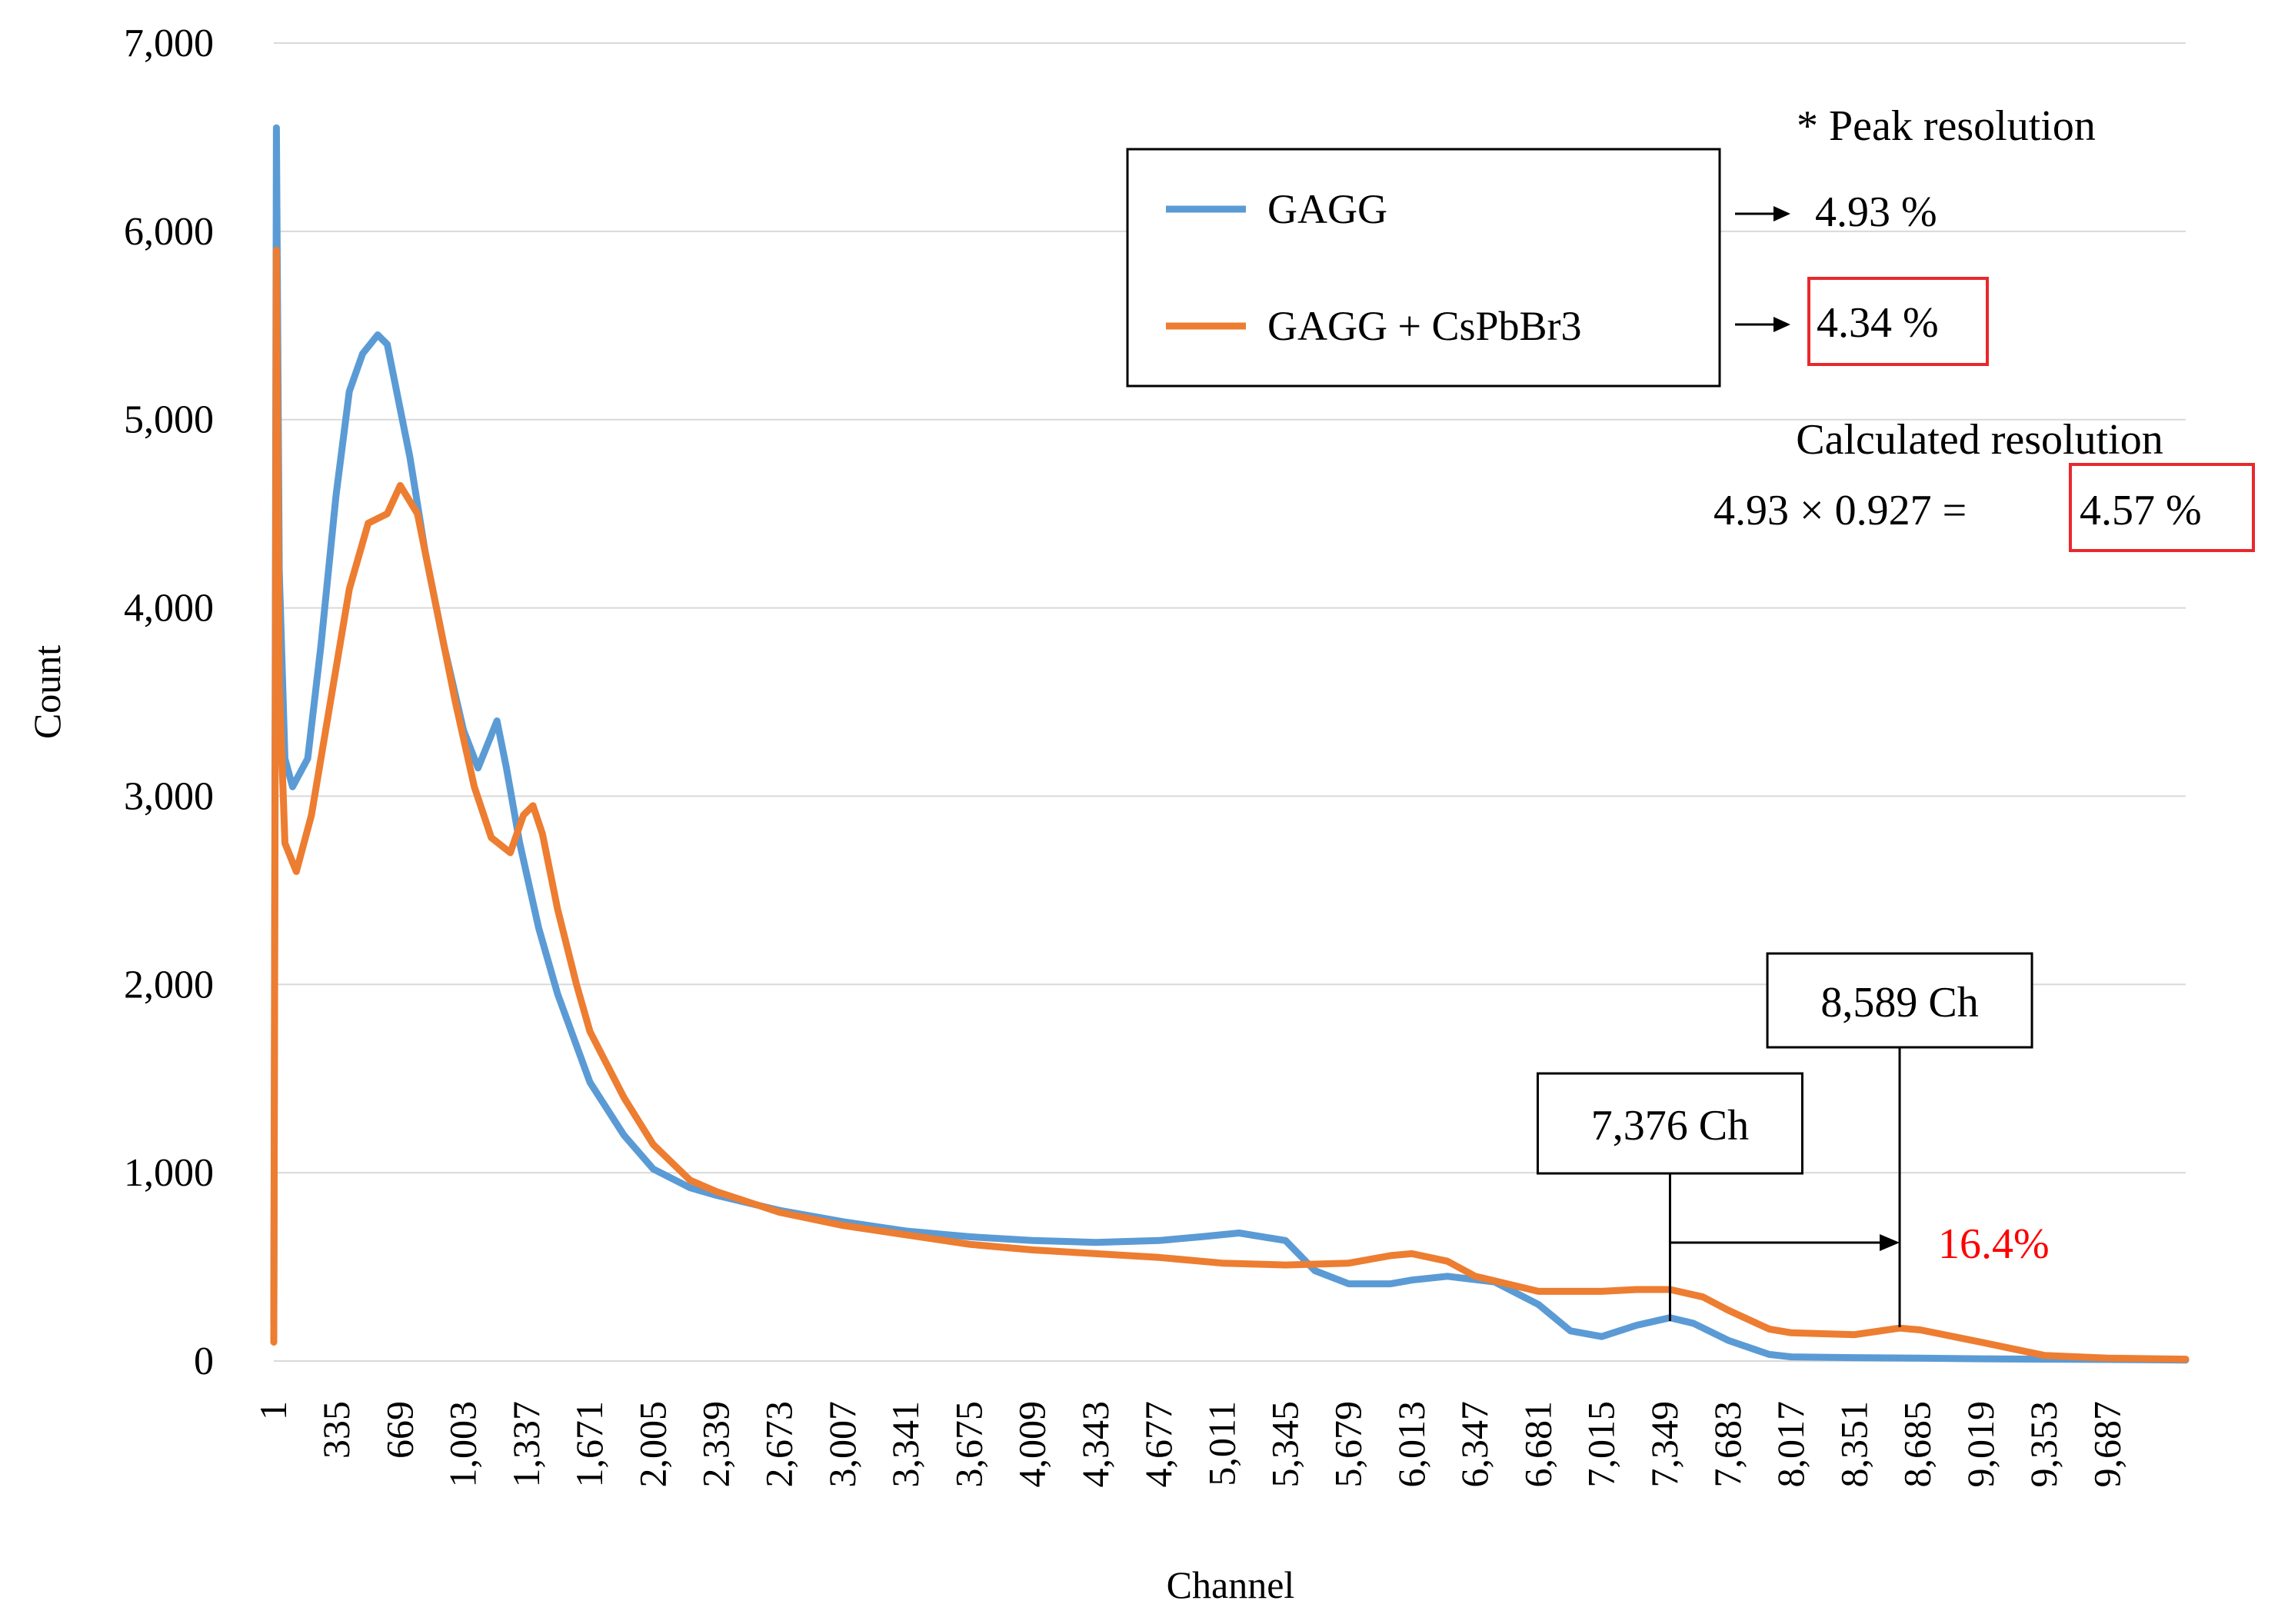 The width and height of the screenshot is (2278, 1624). I want to click on peak1-label-box, so click(1669, 1123).